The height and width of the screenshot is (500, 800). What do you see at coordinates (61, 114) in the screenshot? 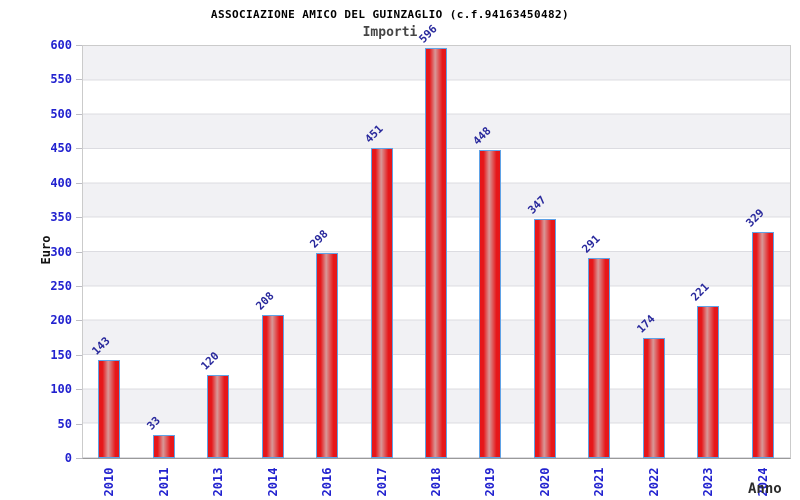
I see `y-tick-label: 500` at bounding box center [61, 114].